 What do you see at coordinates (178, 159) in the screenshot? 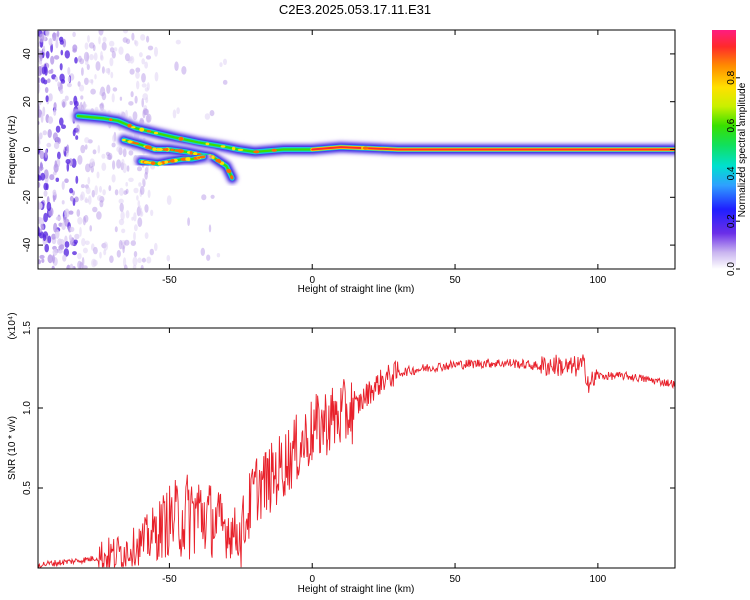
I see `spectrogram-ridge` at bounding box center [178, 159].